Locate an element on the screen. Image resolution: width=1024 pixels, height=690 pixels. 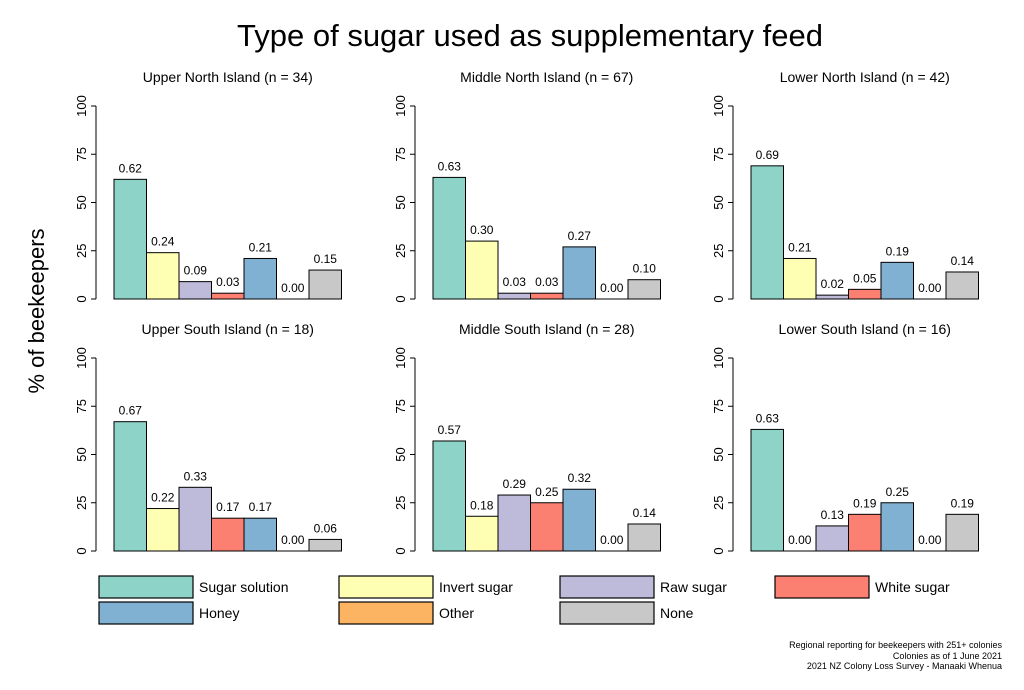
legend-item-invert-sugar: Invert sugar is located at coordinates (425, 587).